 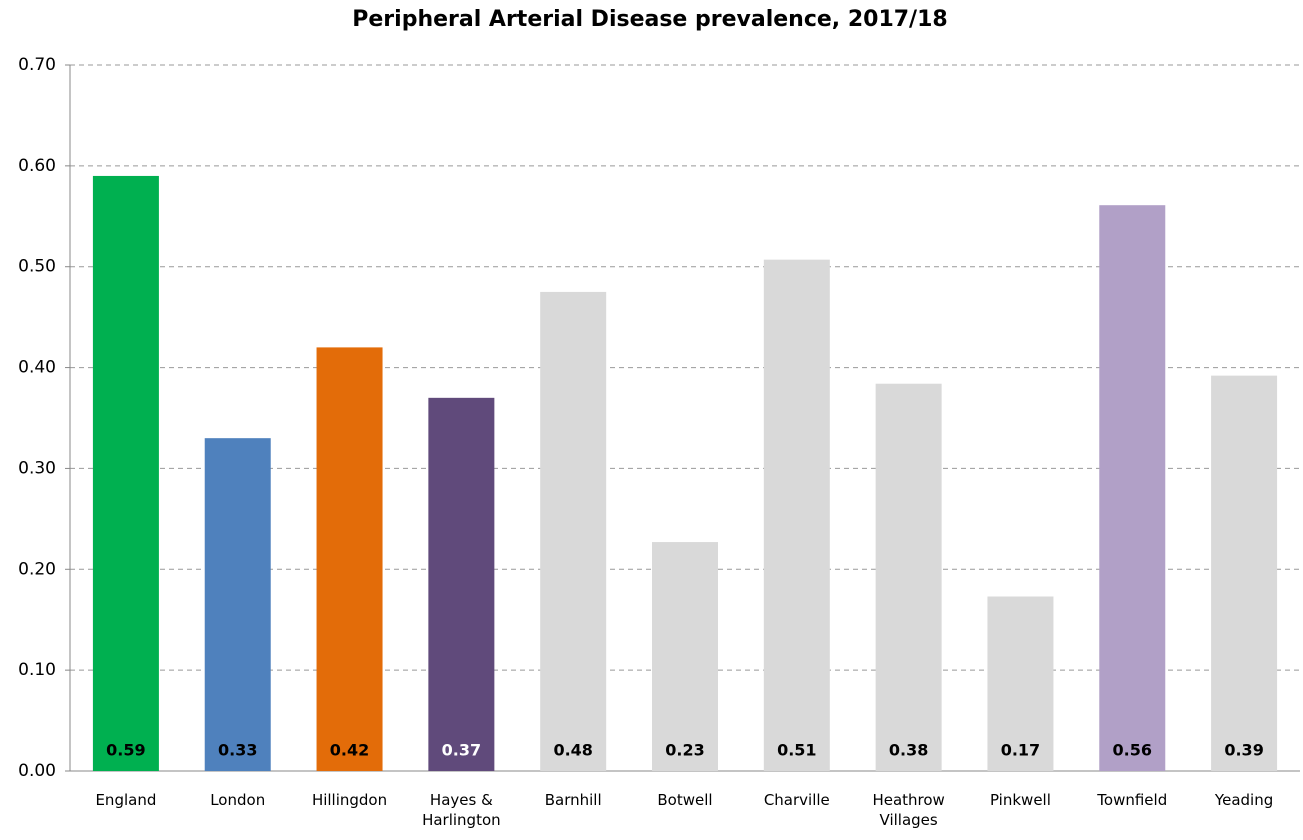 What do you see at coordinates (349, 750) in the screenshot?
I see `value-label: 0.42` at bounding box center [349, 750].